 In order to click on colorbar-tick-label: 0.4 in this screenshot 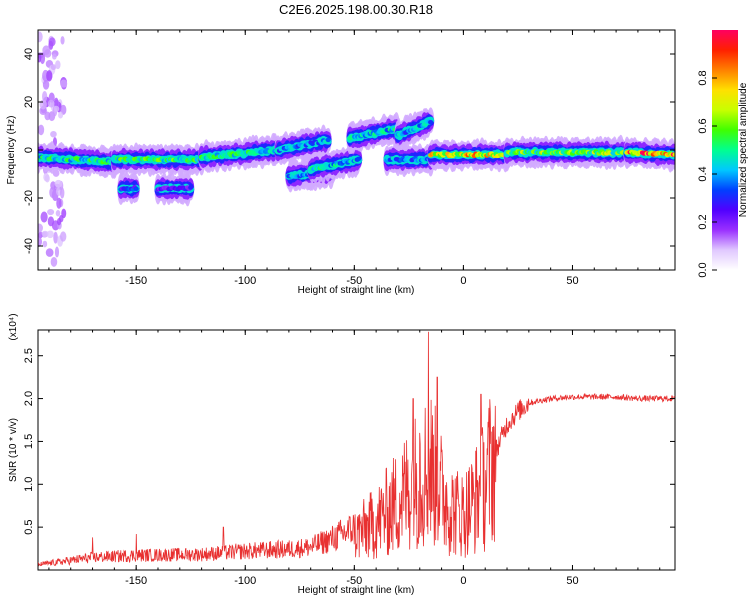, I will do `click(703, 173)`.